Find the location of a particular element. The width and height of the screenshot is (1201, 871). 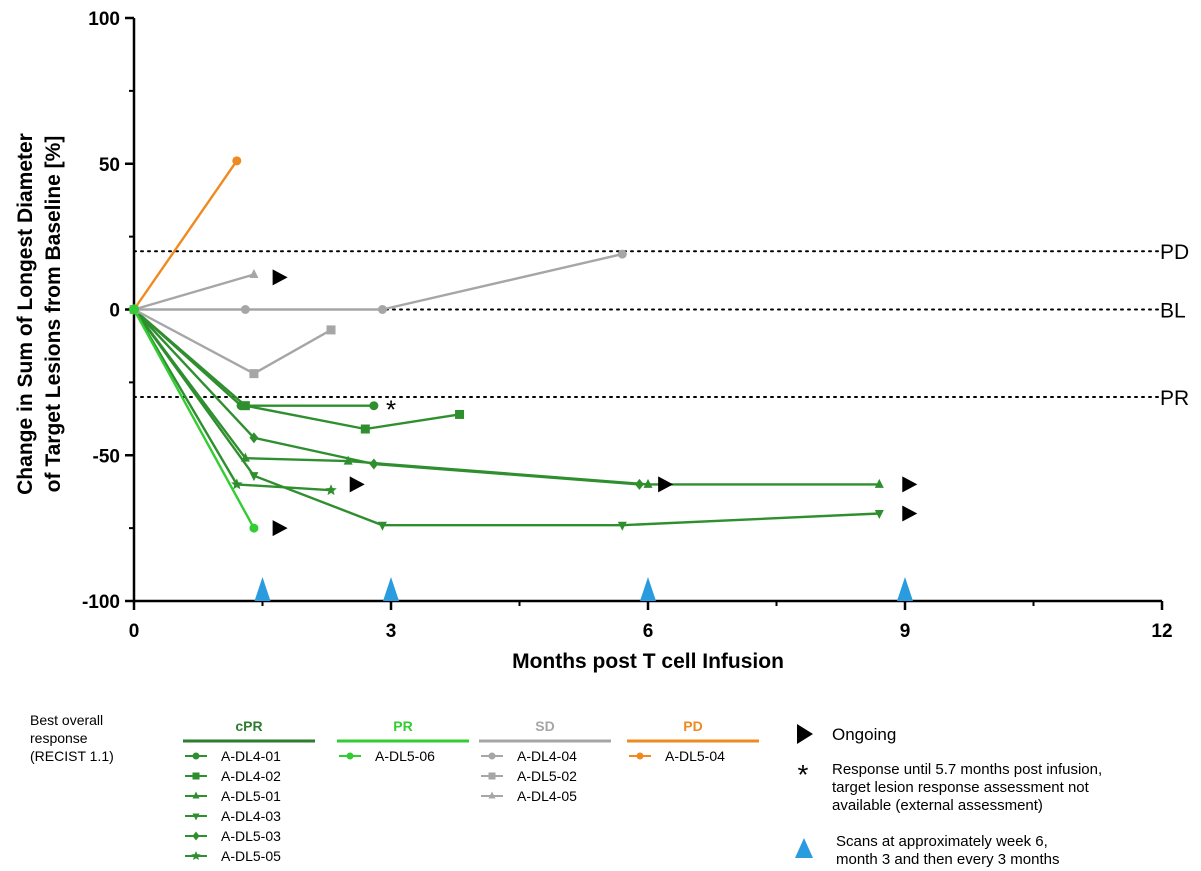

legend-item-a-dl4-04: A-DL4-04 is located at coordinates (547, 756).